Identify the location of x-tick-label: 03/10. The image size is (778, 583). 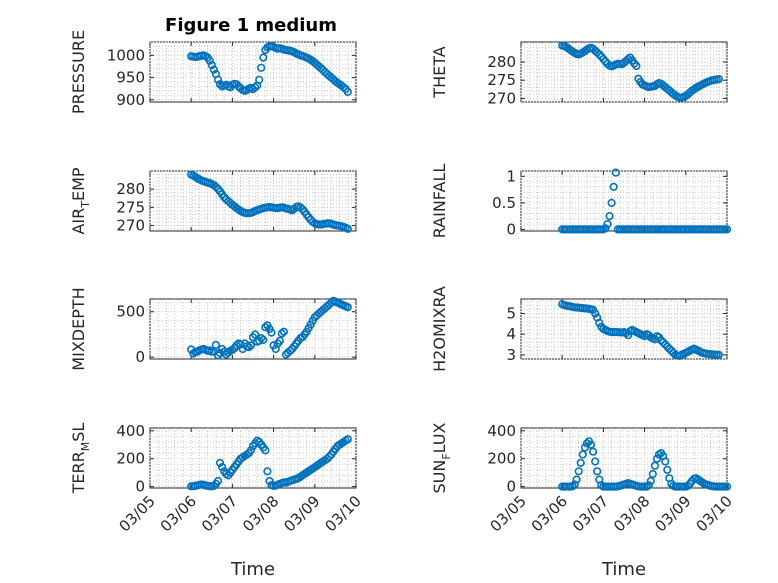
(714, 513).